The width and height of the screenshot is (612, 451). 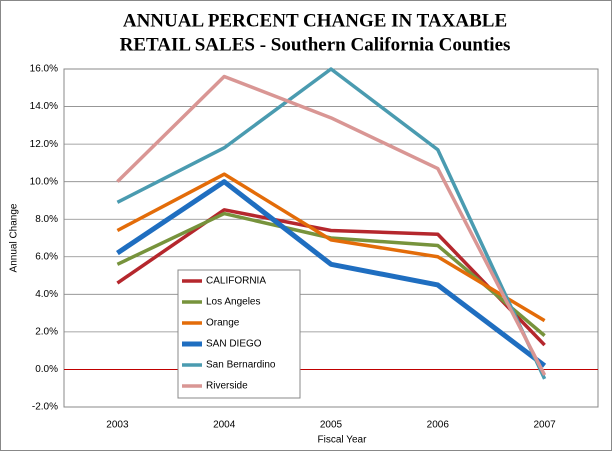 I want to click on y-axis-label: Annual Change, so click(x=14, y=237).